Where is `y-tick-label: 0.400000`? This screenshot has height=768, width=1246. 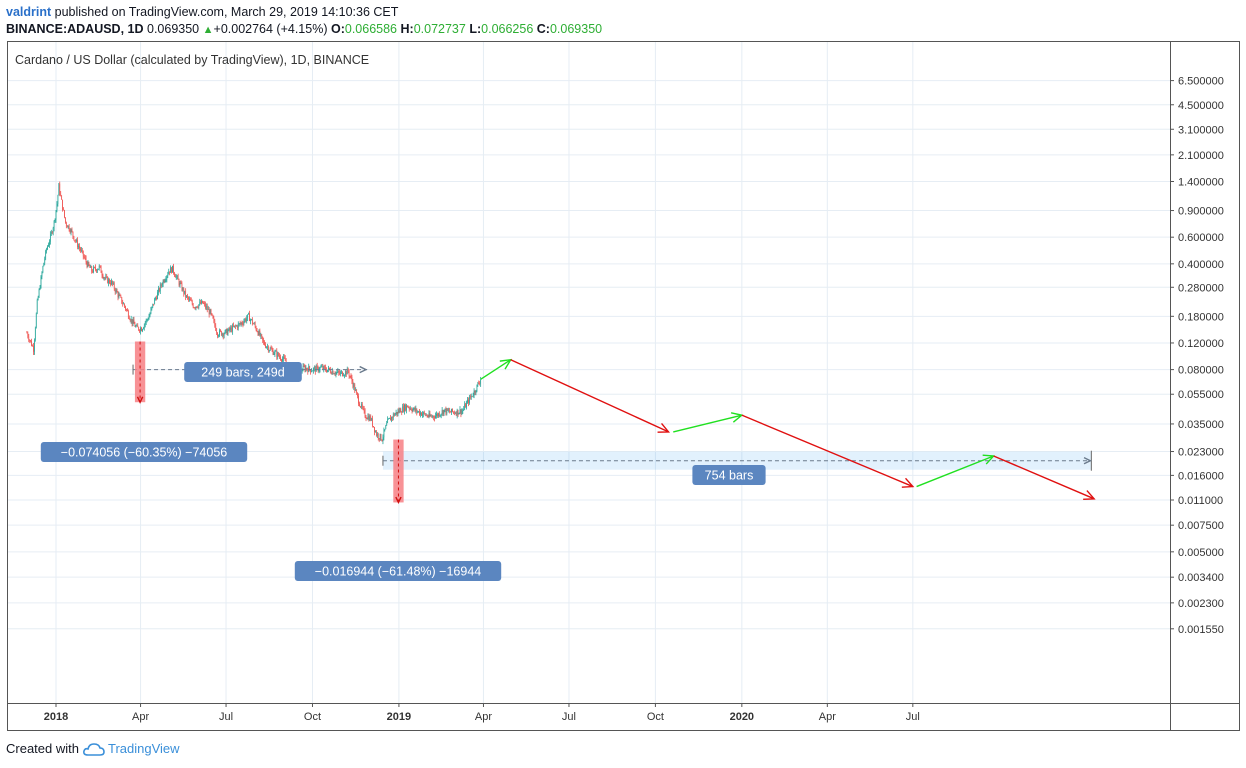
y-tick-label: 0.400000 is located at coordinates (1201, 265).